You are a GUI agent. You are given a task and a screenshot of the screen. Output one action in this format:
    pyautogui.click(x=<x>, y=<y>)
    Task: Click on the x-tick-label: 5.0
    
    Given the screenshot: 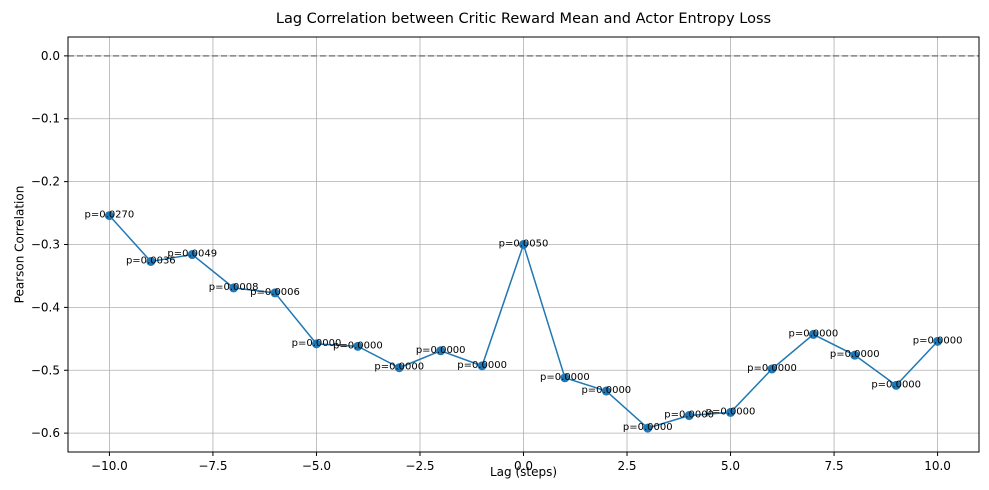 What is the action you would take?
    pyautogui.click(x=730, y=466)
    